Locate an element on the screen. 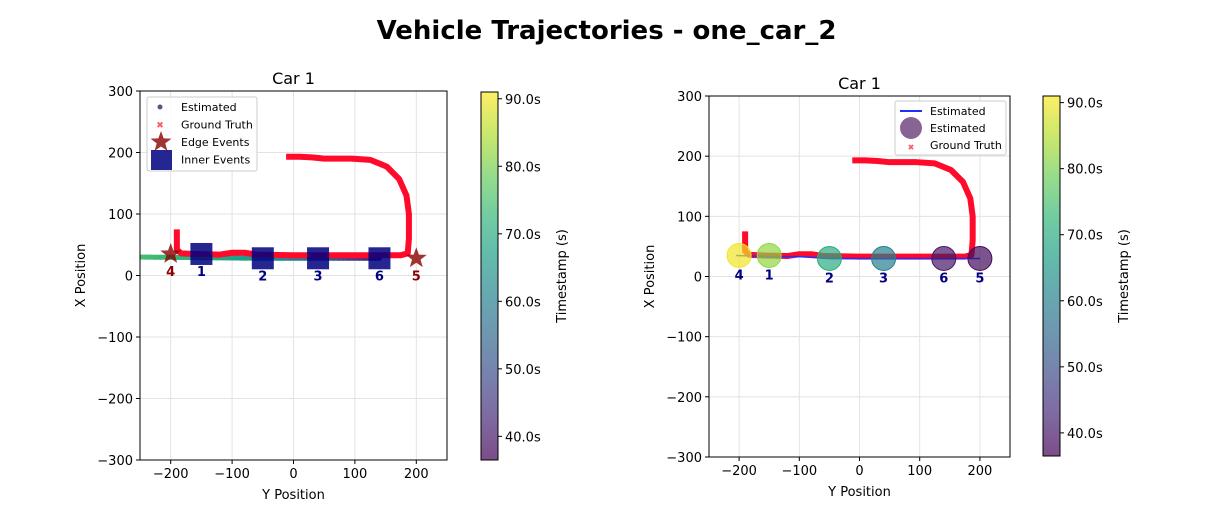  figure-title: Vehicle Trajectories - one_car_2 is located at coordinates (606, 31).